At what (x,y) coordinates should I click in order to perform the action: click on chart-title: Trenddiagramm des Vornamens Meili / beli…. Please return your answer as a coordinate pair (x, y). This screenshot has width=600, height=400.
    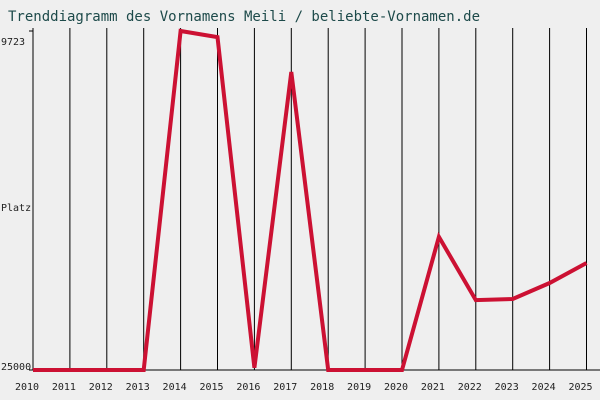
    Looking at the image, I should click on (244, 17).